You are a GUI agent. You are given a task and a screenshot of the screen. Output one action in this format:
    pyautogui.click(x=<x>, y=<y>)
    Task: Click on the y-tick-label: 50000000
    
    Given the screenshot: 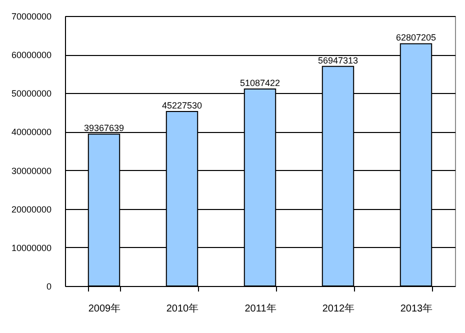 What is the action you would take?
    pyautogui.click(x=31, y=93)
    